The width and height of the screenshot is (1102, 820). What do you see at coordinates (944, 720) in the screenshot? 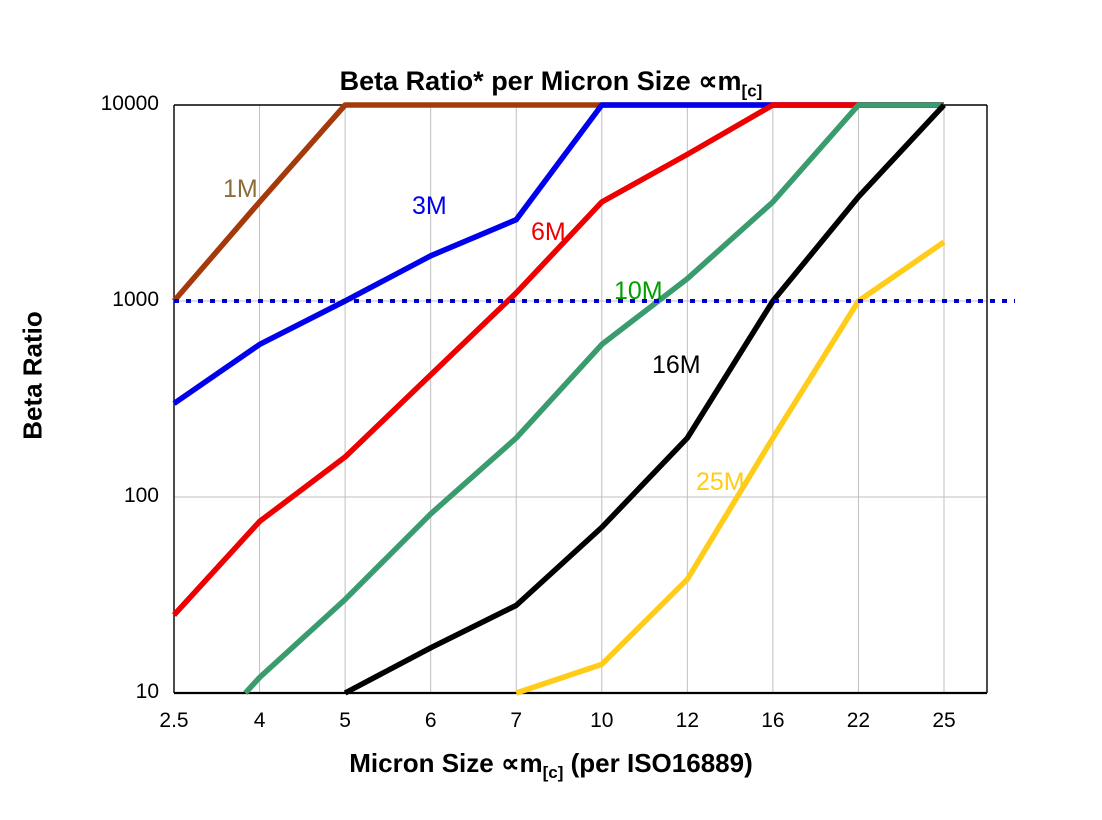
I see `x-tick-label-25: 25` at bounding box center [944, 720].